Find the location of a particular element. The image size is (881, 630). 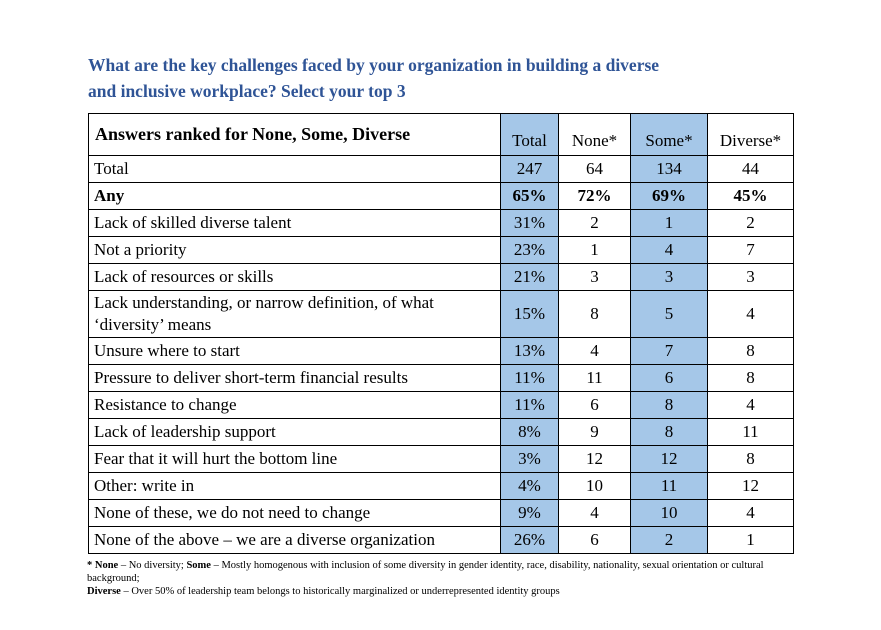

table-row: Any 65% 72% 69% 45% is located at coordinates (441, 196).